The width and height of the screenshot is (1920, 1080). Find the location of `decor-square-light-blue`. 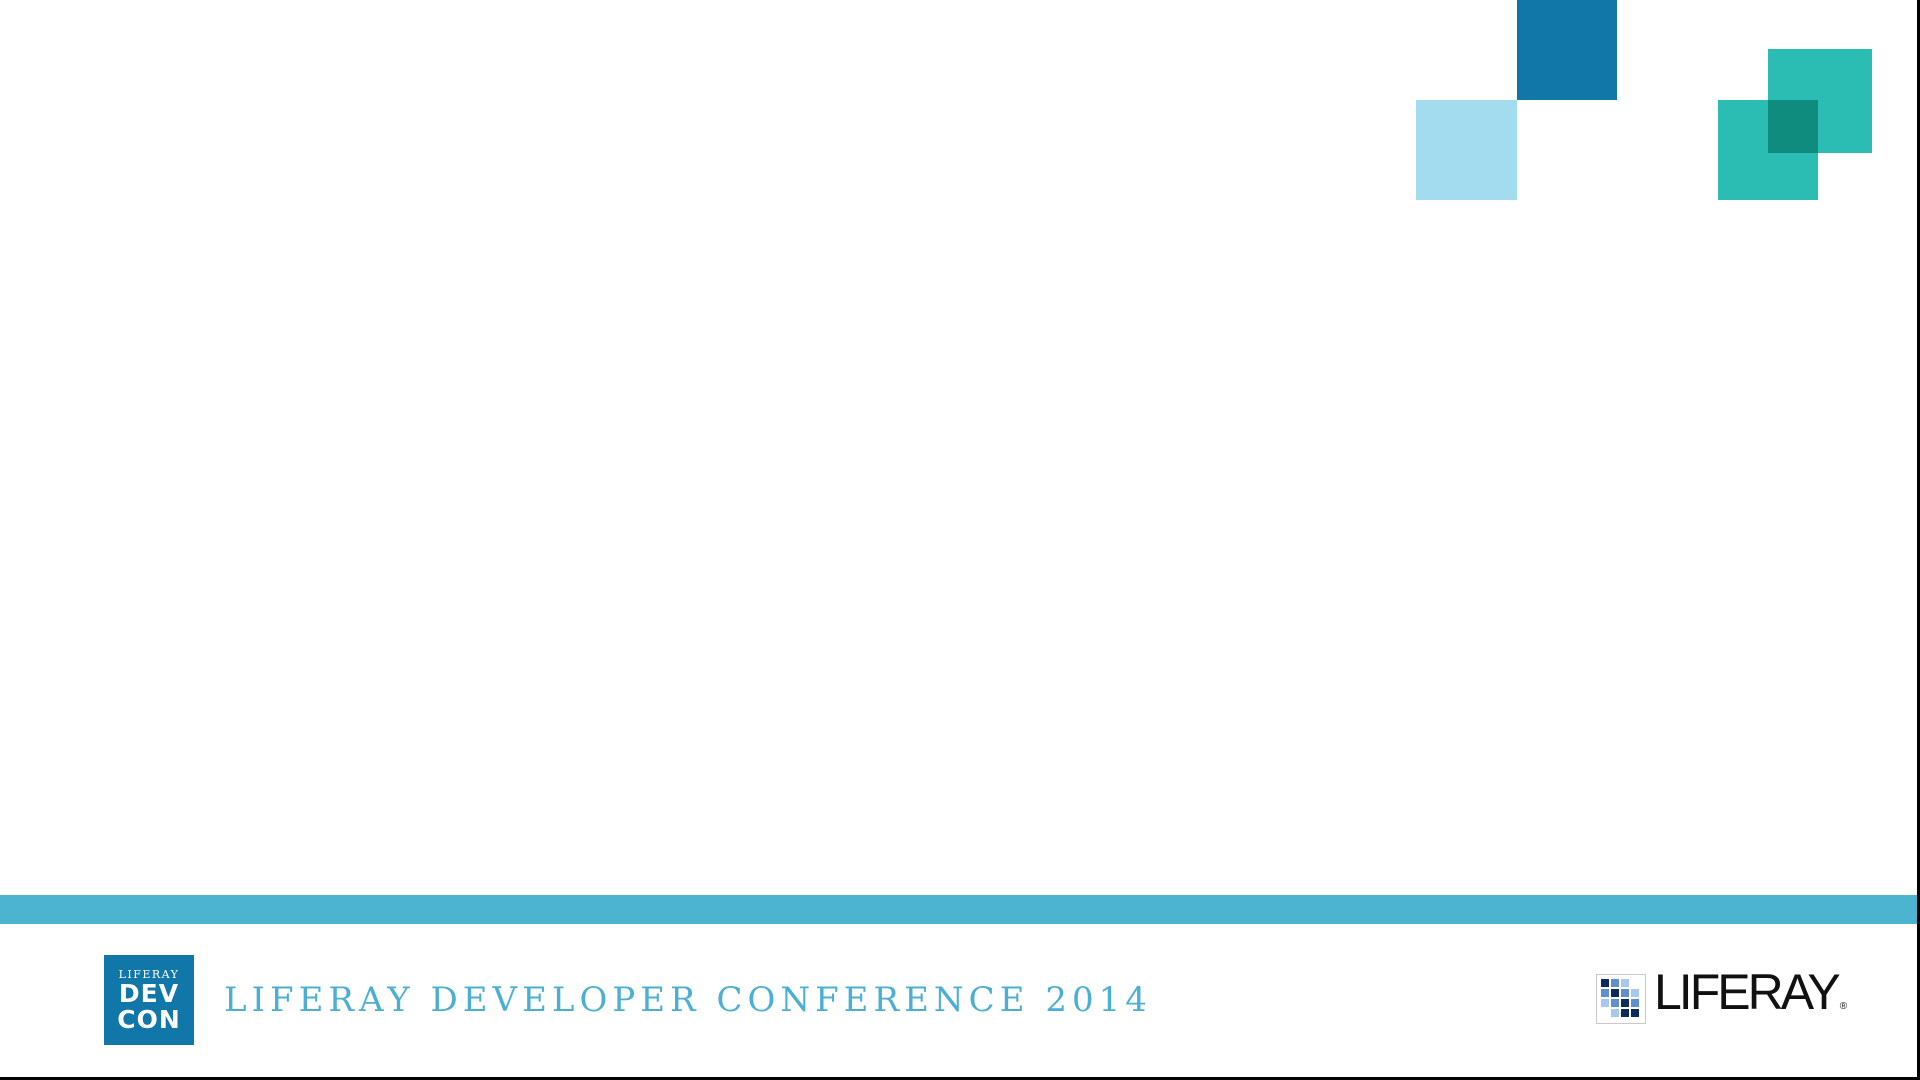

decor-square-light-blue is located at coordinates (1466, 150).